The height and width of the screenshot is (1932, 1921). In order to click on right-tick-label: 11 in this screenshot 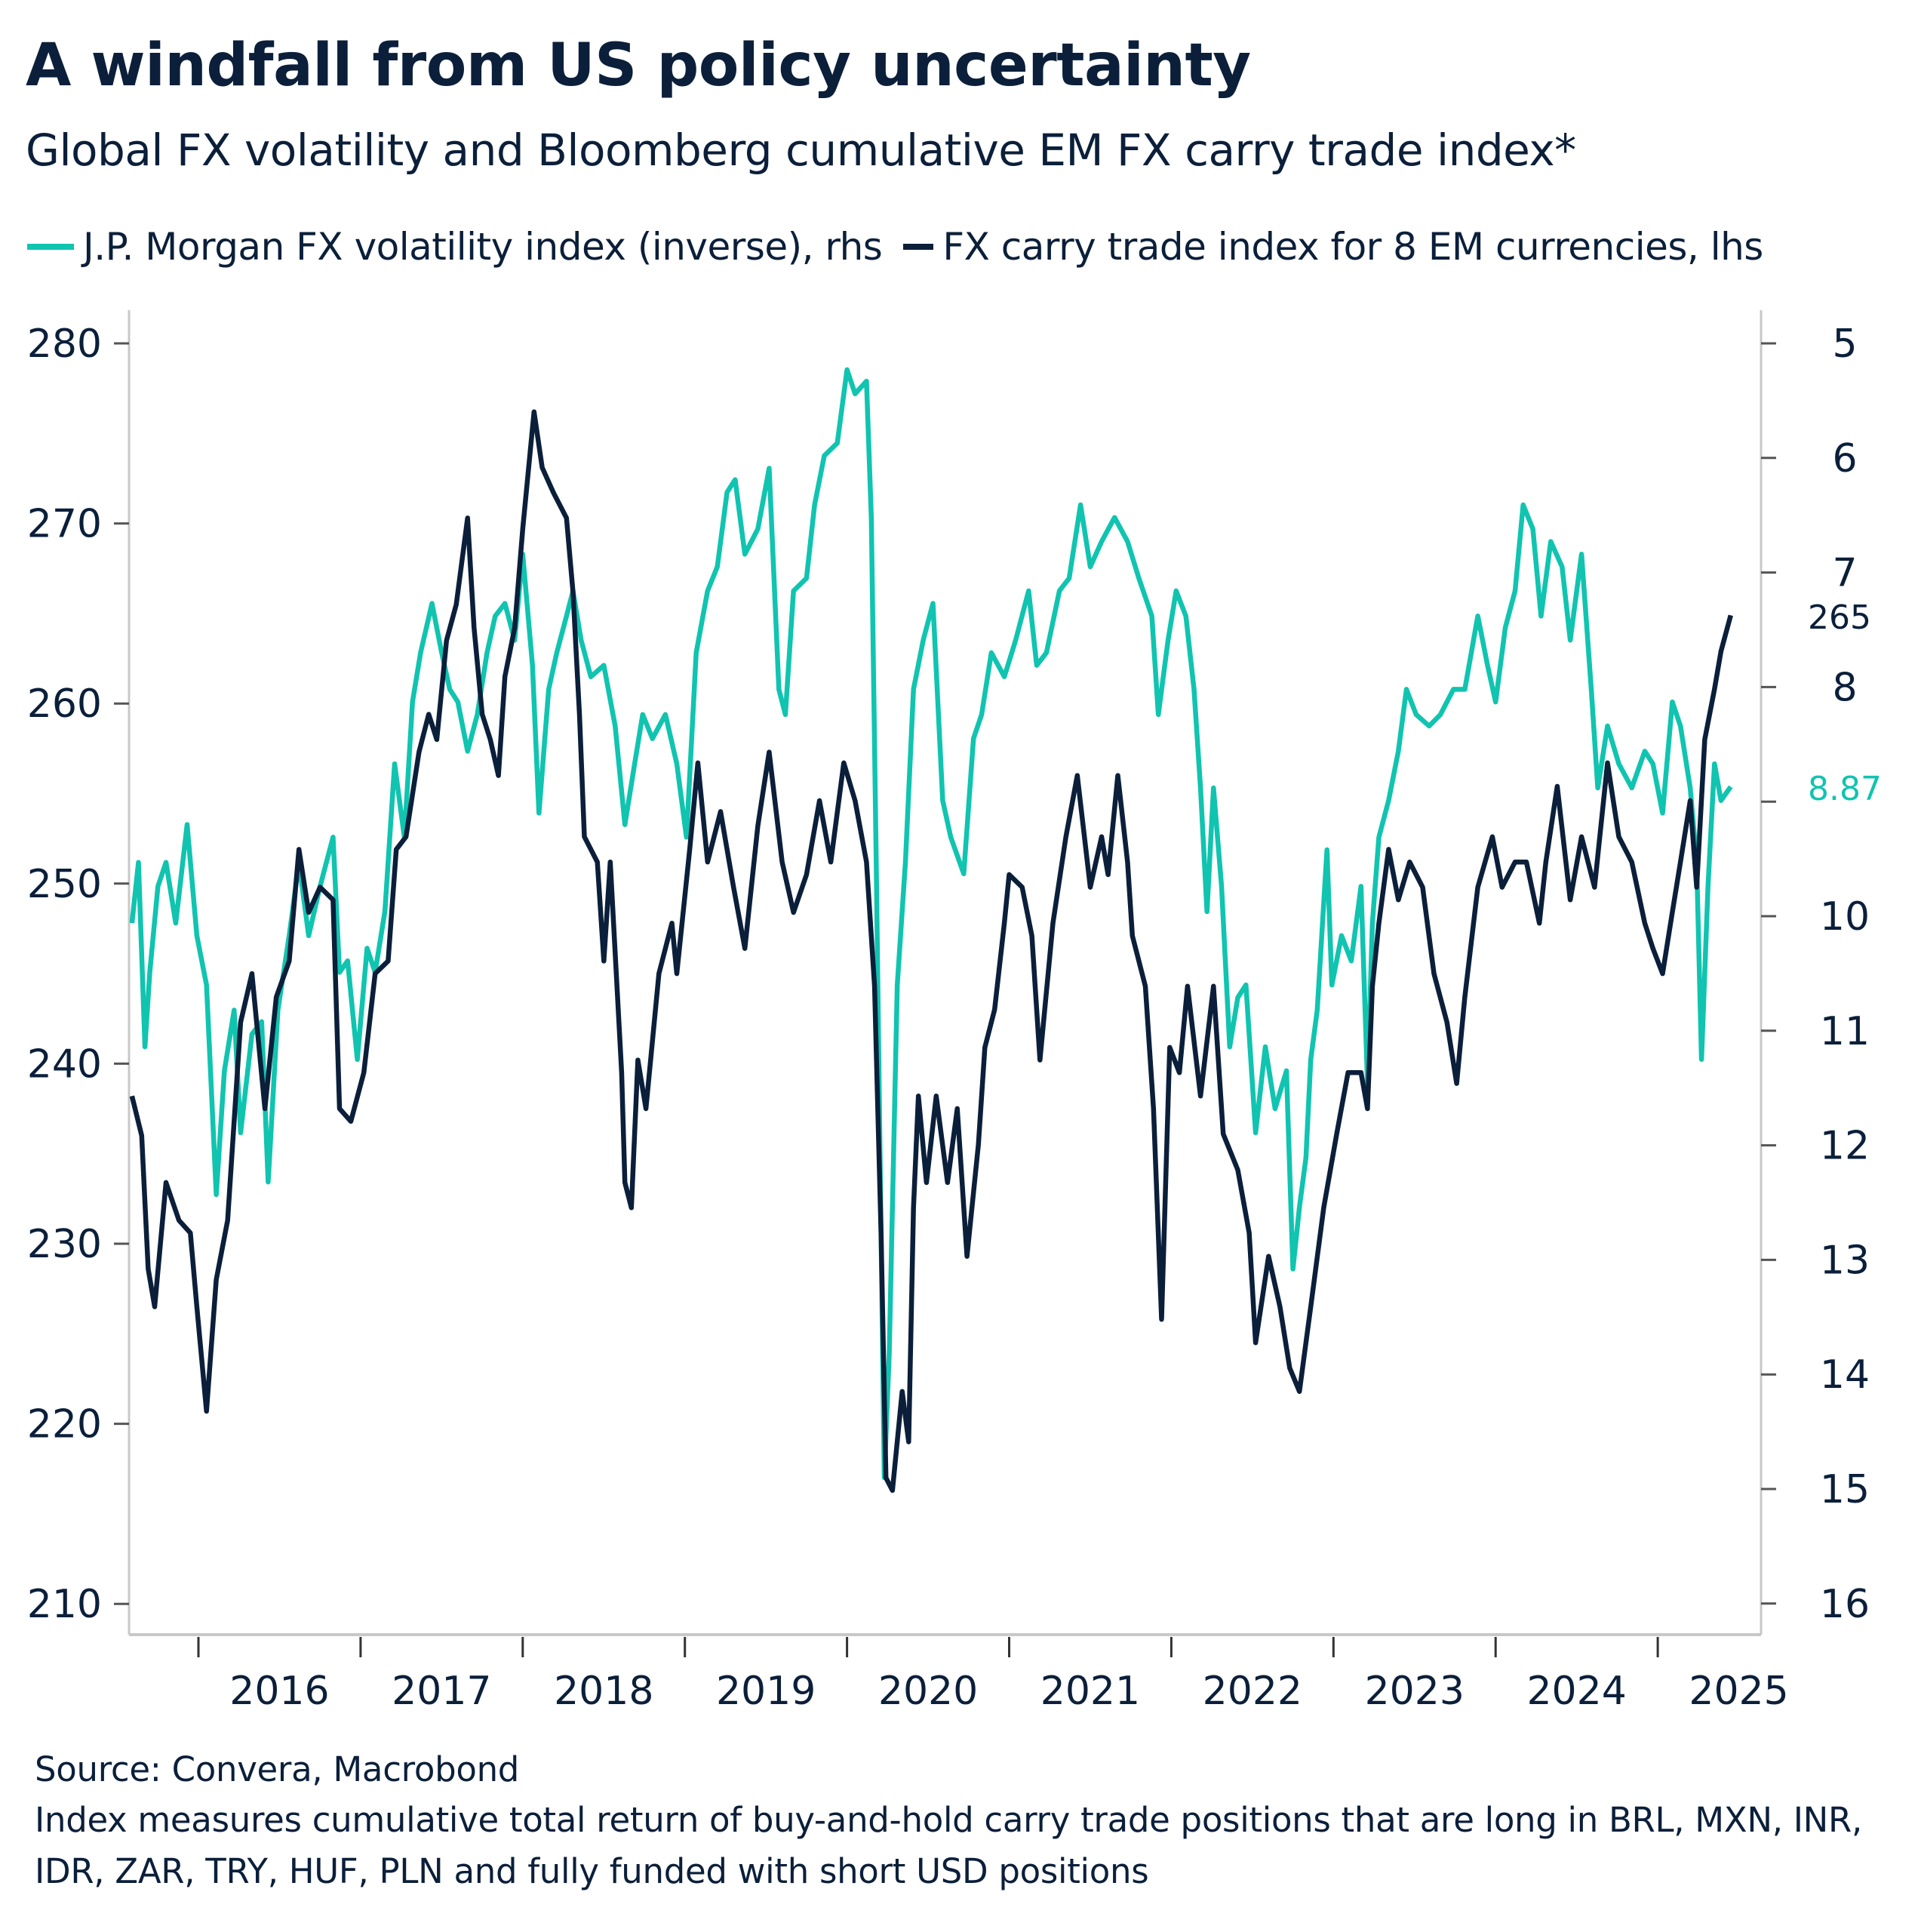, I will do `click(1845, 1031)`.